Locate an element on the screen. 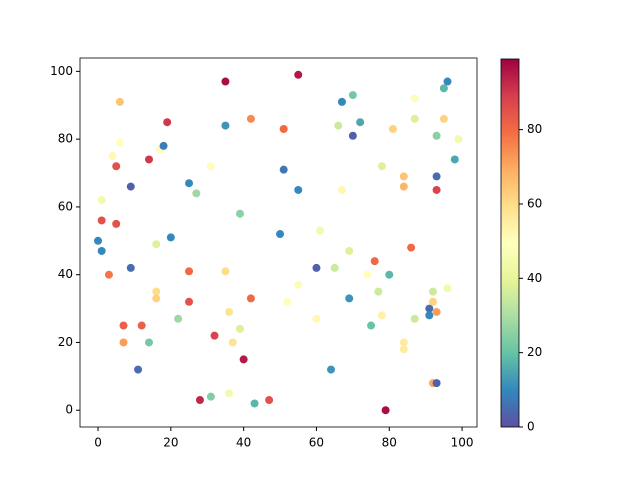 The width and height of the screenshot is (640, 484). y-tick-label: 80 is located at coordinates (65, 139).